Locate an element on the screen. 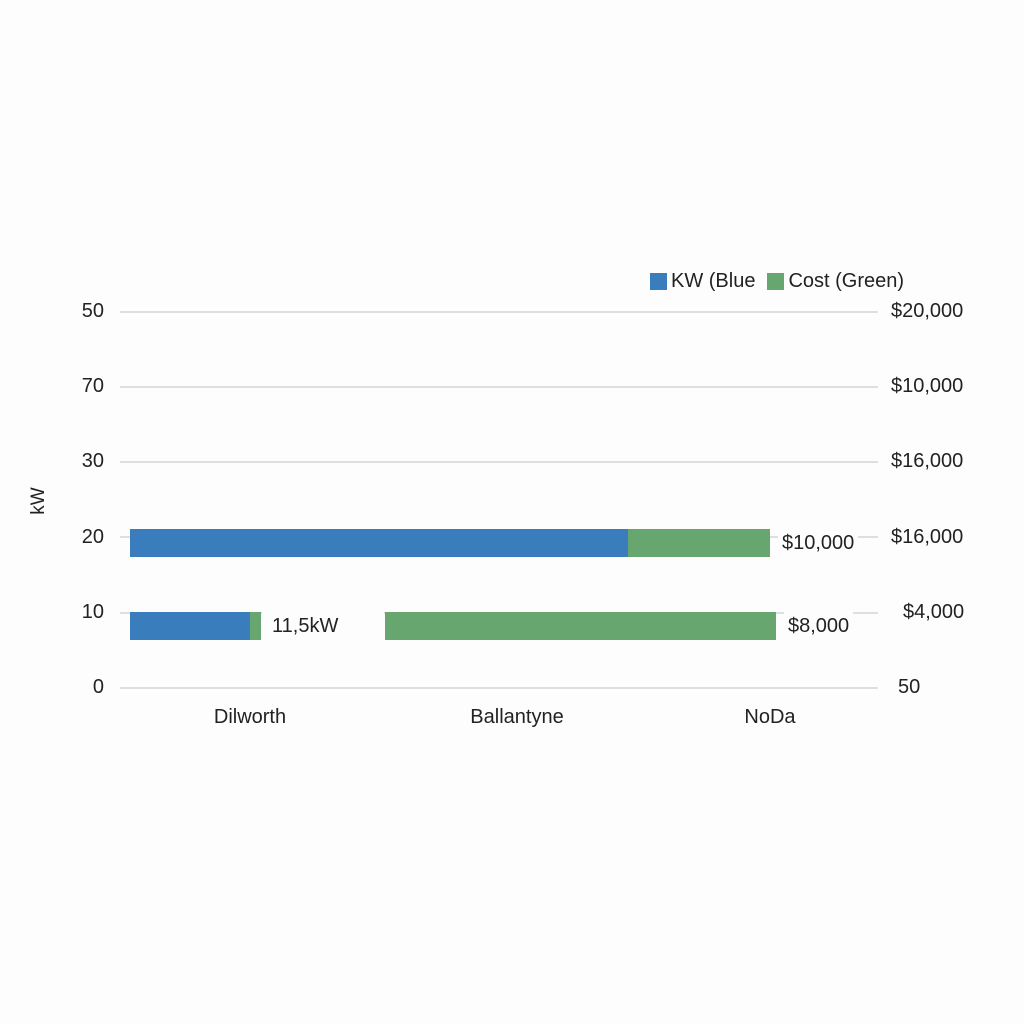  chart-legend: KW (Blue Cost (Green) is located at coordinates (779, 281).